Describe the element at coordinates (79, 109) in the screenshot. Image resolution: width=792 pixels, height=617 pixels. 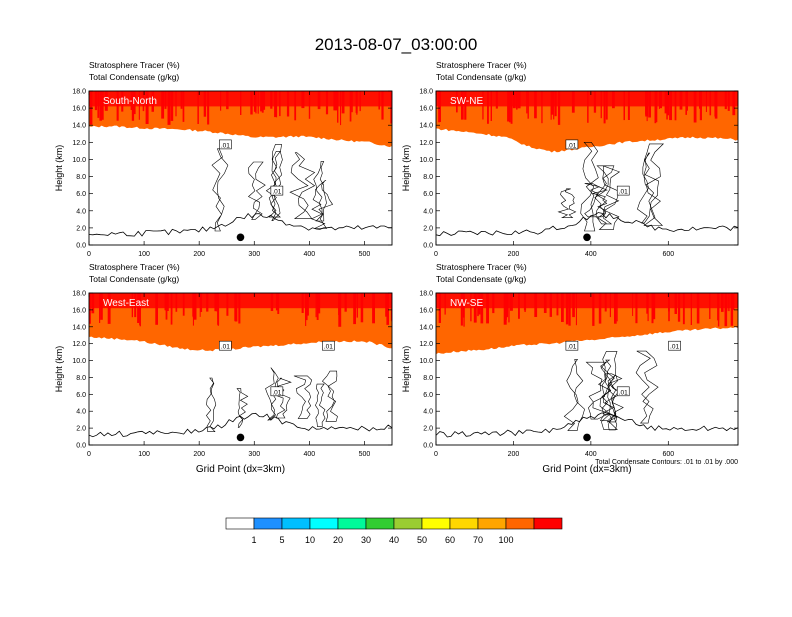
I see `y-tick-label: 16.0` at that location.